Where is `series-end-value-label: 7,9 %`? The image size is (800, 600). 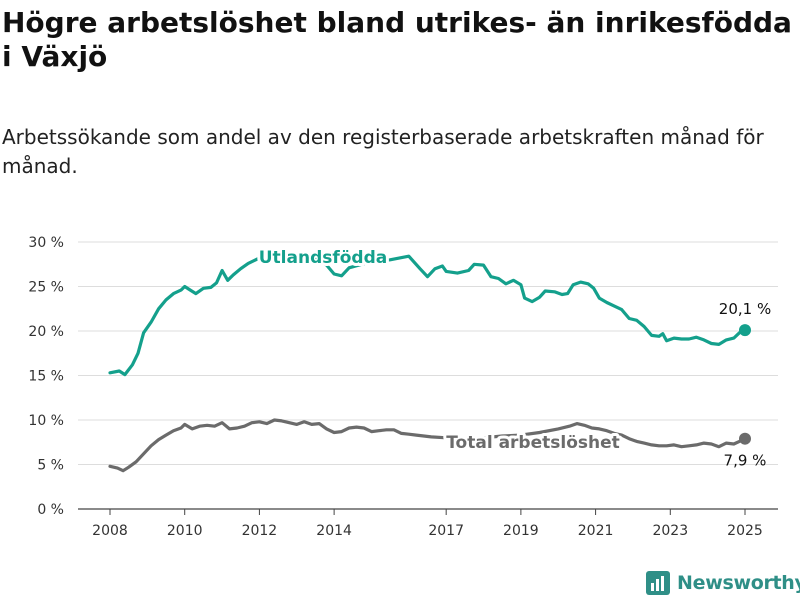 series-end-value-label: 7,9 % is located at coordinates (745, 461).